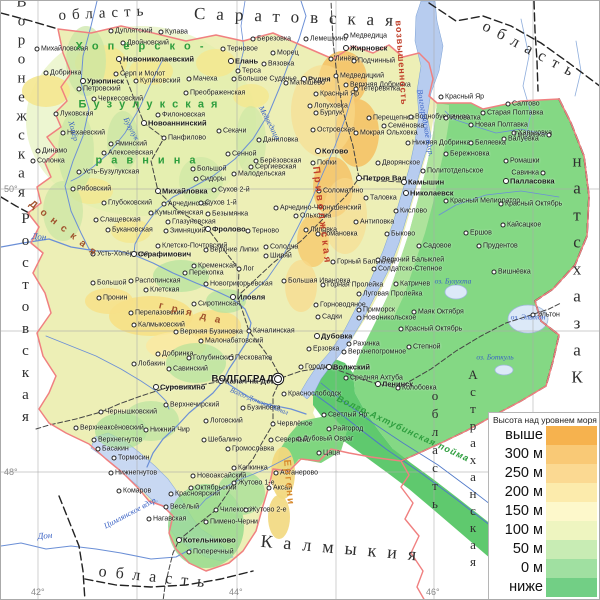 The image size is (600, 600). I want to click on town-label: Котельниково, so click(209, 540).